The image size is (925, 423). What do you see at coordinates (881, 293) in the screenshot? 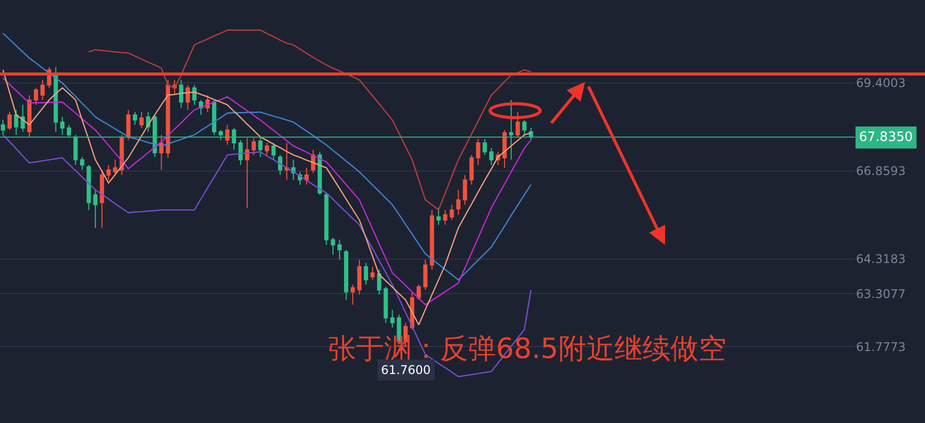
I see `y-tick-label: 63.3077` at bounding box center [881, 293].